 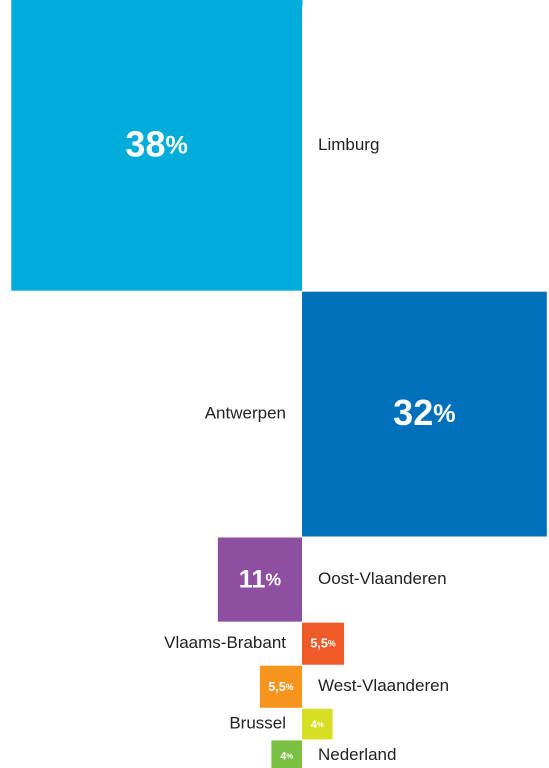 I want to click on category-label: Vlaams-Brabant, so click(x=225, y=642).